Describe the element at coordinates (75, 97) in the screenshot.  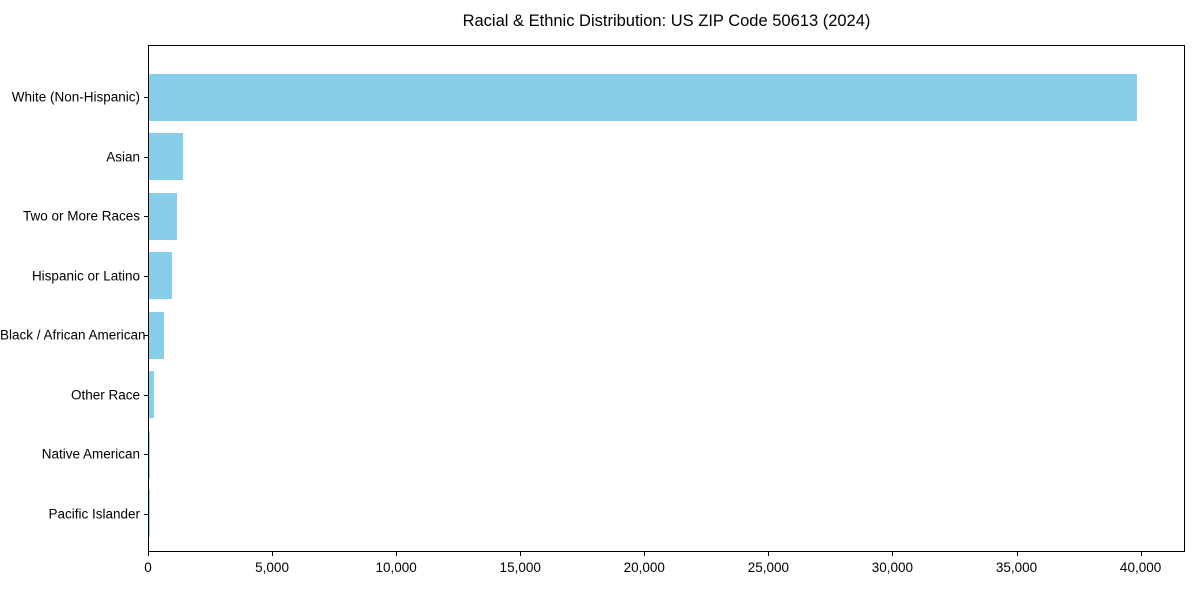
I see `y-tick-label: White (Non-Hispanic)` at that location.